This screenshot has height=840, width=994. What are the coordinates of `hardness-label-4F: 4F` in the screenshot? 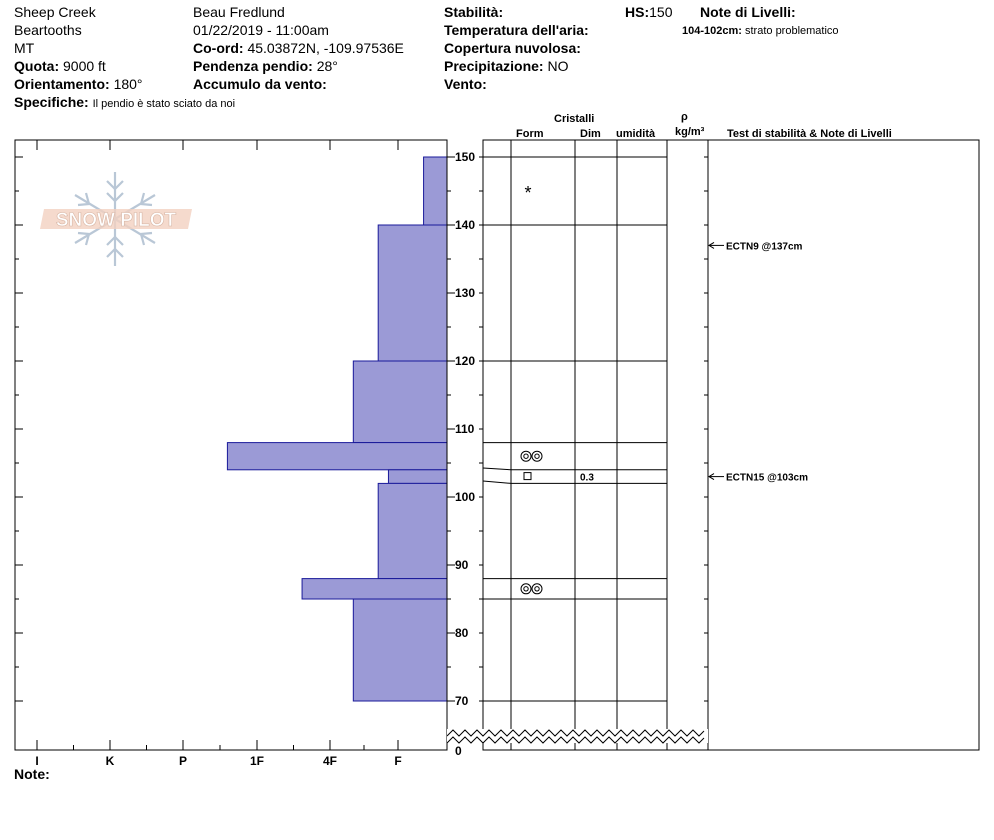 It's located at (330, 761).